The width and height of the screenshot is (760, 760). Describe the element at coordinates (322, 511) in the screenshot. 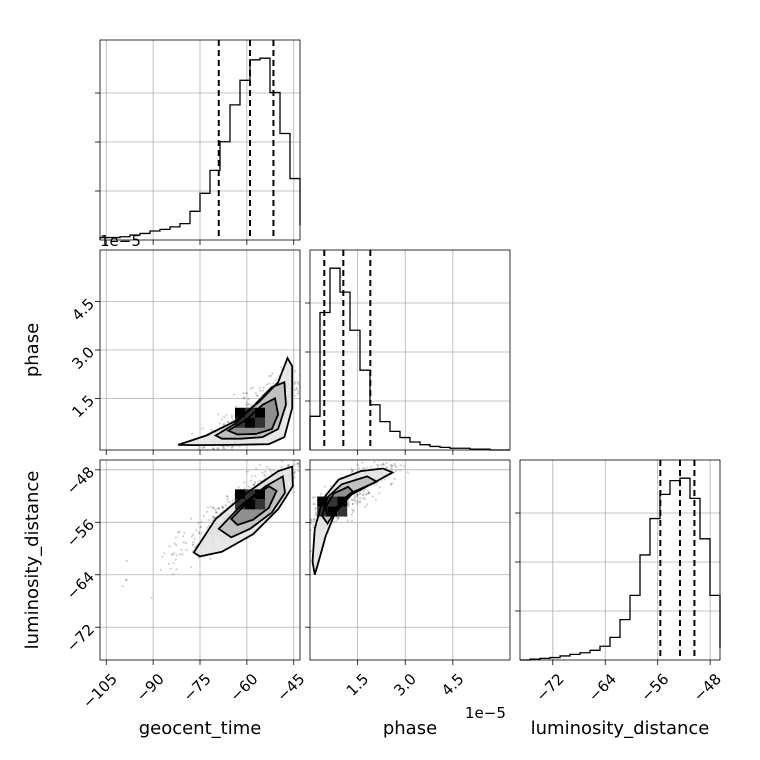

I see `density-cell` at that location.